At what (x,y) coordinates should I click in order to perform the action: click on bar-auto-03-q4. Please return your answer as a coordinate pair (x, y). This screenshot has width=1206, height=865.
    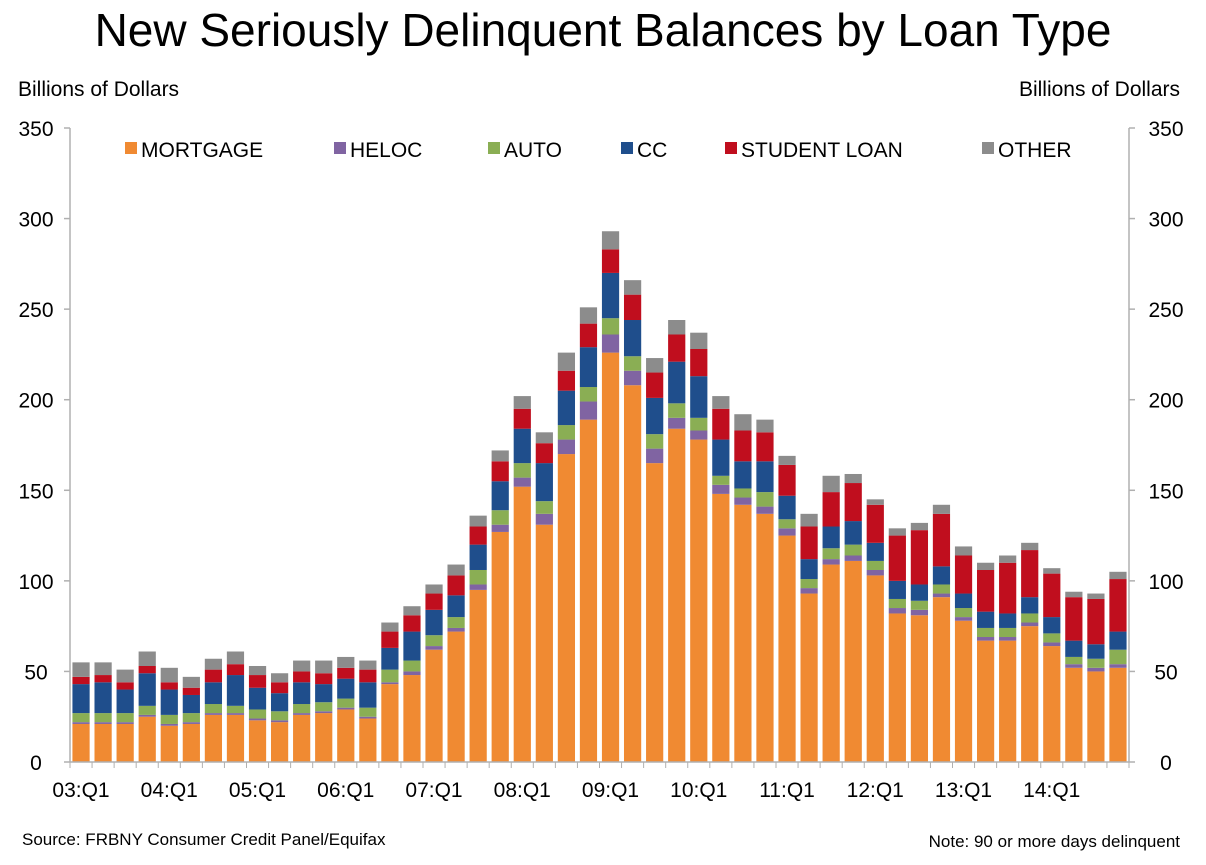
    Looking at the image, I should click on (147, 710).